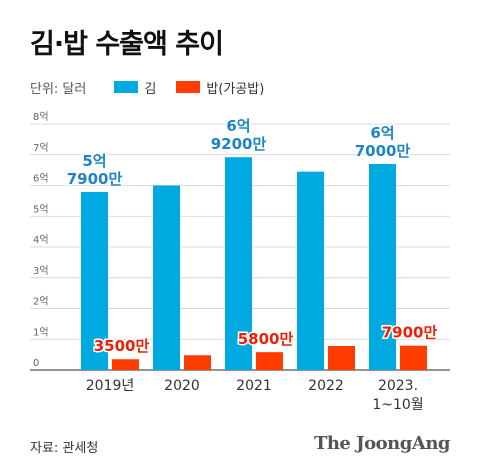 The width and height of the screenshot is (480, 475). Describe the element at coordinates (58, 89) in the screenshot. I see `unit-label: 단위: 달러` at that location.